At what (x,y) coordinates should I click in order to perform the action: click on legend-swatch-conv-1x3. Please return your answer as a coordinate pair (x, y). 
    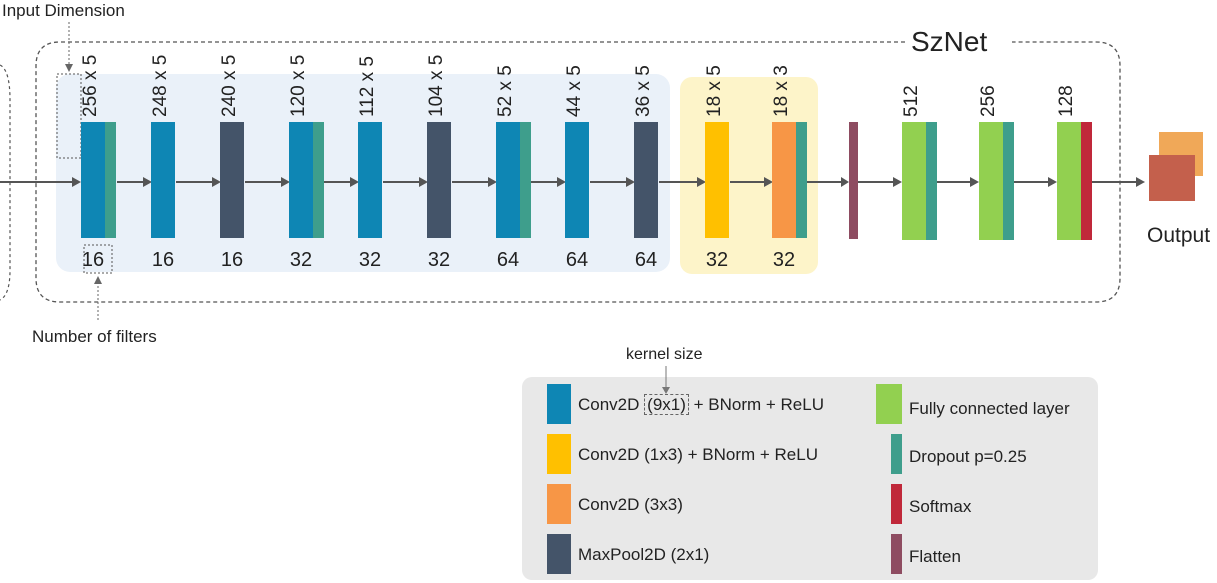
    Looking at the image, I should click on (559, 454).